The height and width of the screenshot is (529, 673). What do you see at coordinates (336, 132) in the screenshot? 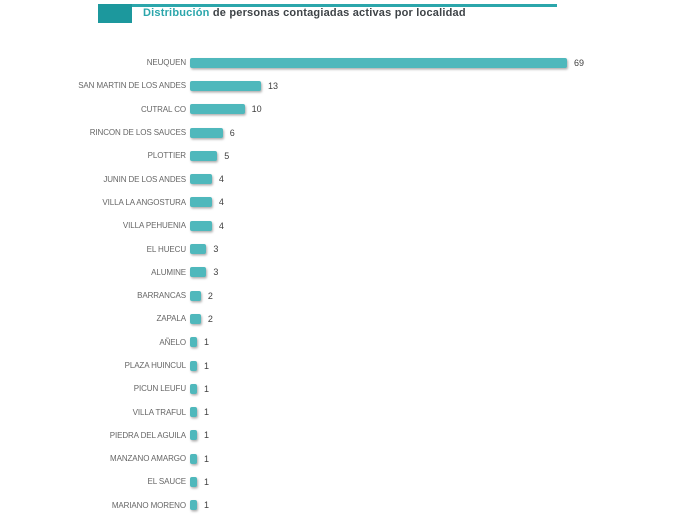
I see `chart-row: RINCON DE LOS SAUCES 6` at bounding box center [336, 132].